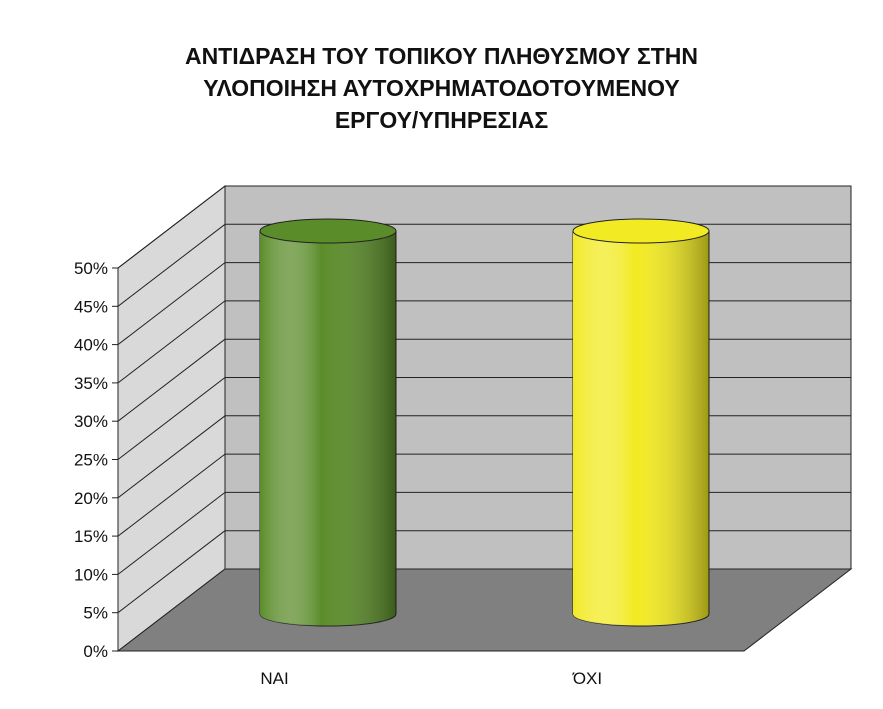 The width and height of the screenshot is (883, 709). Describe the element at coordinates (431, 678) in the screenshot. I see `category-labels: ΝΑΙ ΌΧΙ` at that location.